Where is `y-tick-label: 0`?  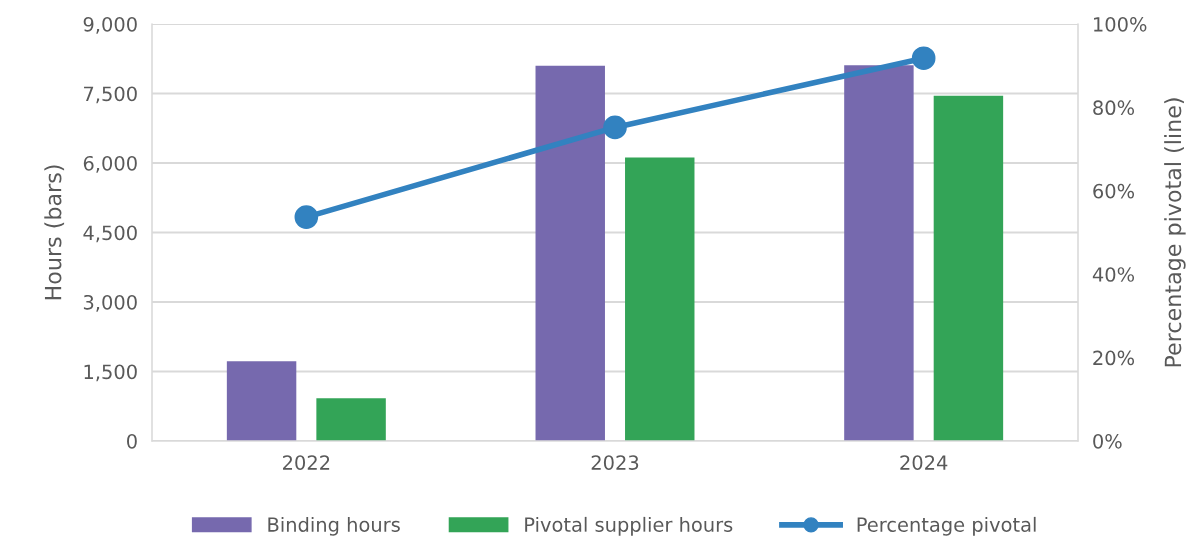
y-tick-label: 0 is located at coordinates (132, 441).